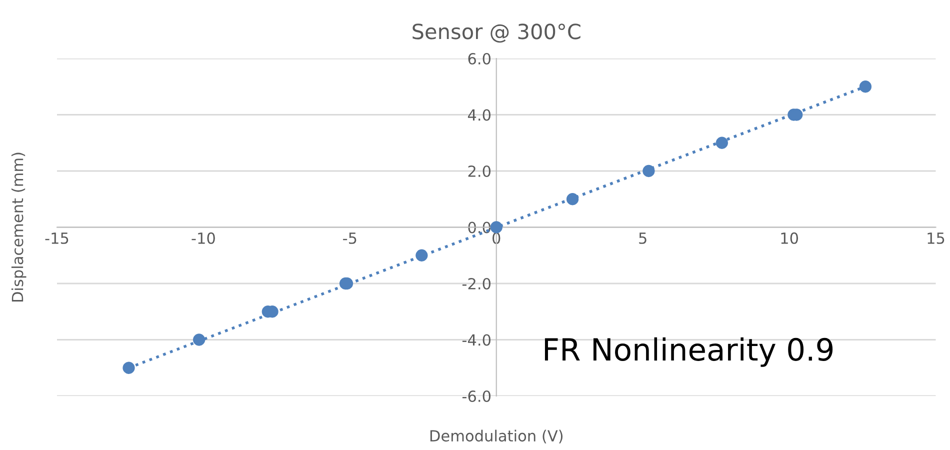 This screenshot has height=450, width=950. What do you see at coordinates (203, 238) in the screenshot?
I see `x-tick-label: -10` at bounding box center [203, 238].